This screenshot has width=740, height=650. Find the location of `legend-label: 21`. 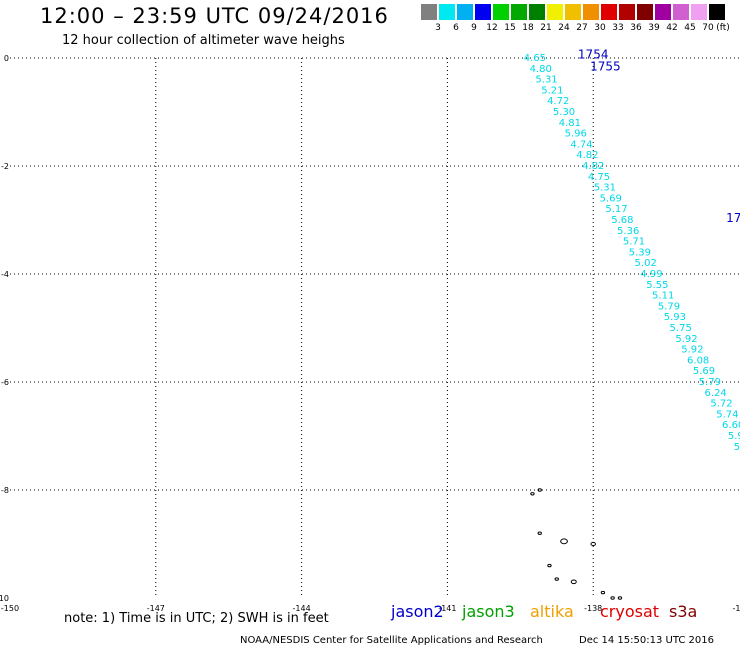

legend-label: 21 is located at coordinates (546, 28).